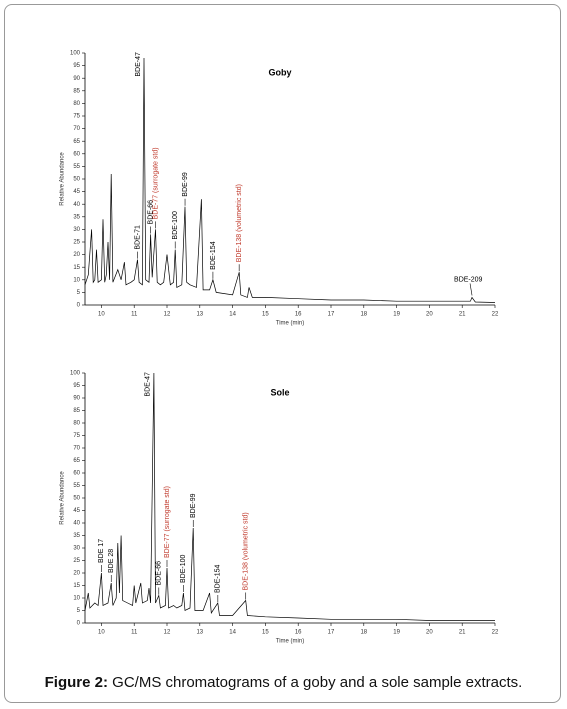 Image resolution: width=567 pixels, height=709 pixels. What do you see at coordinates (471, 289) in the screenshot?
I see `peak-arrow` at bounding box center [471, 289].